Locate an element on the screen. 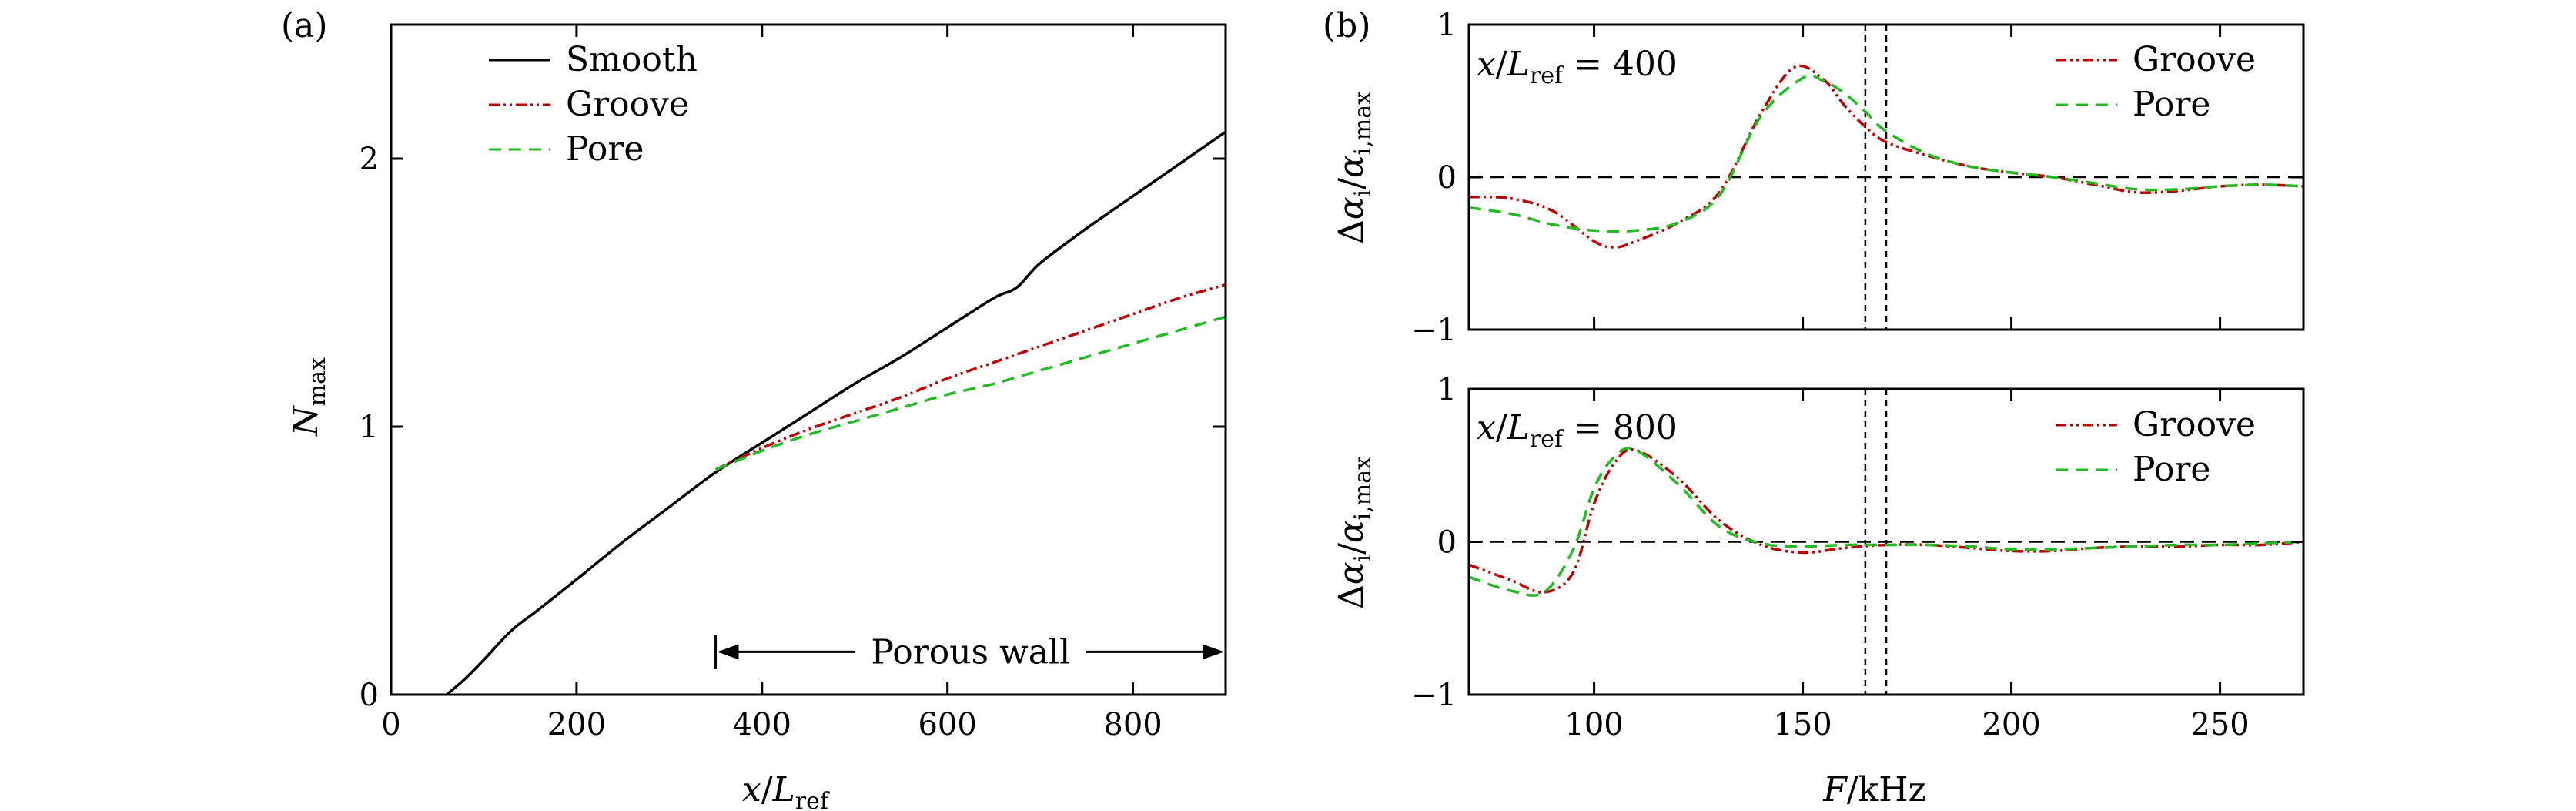 The image size is (2576, 811). panel-a-ylabel: Nmax is located at coordinates (308, 397).